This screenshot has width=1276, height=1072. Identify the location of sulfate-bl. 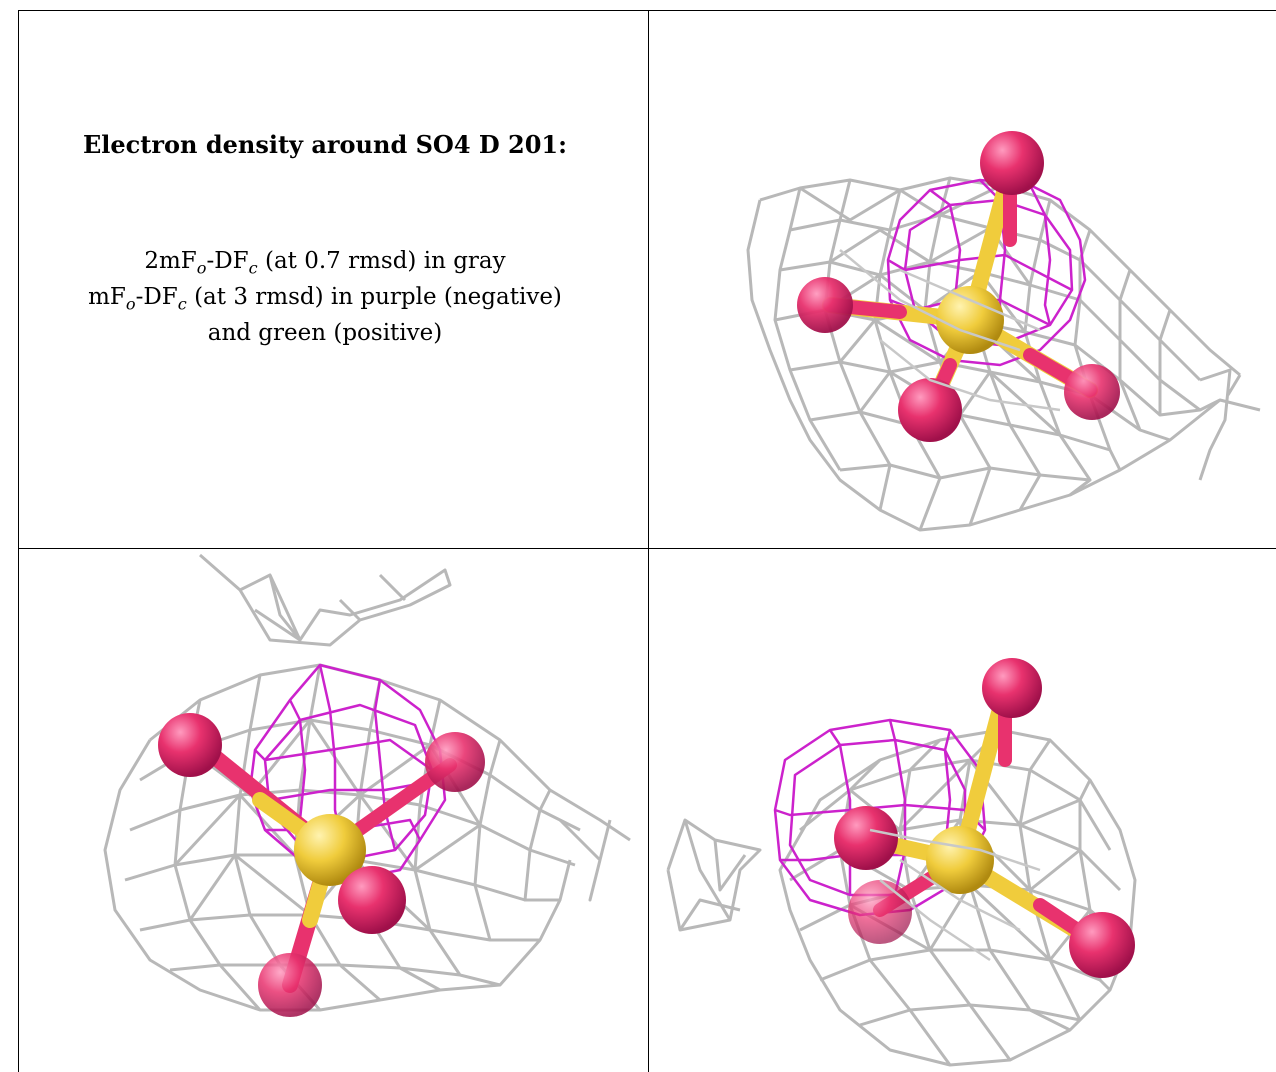
(321, 865).